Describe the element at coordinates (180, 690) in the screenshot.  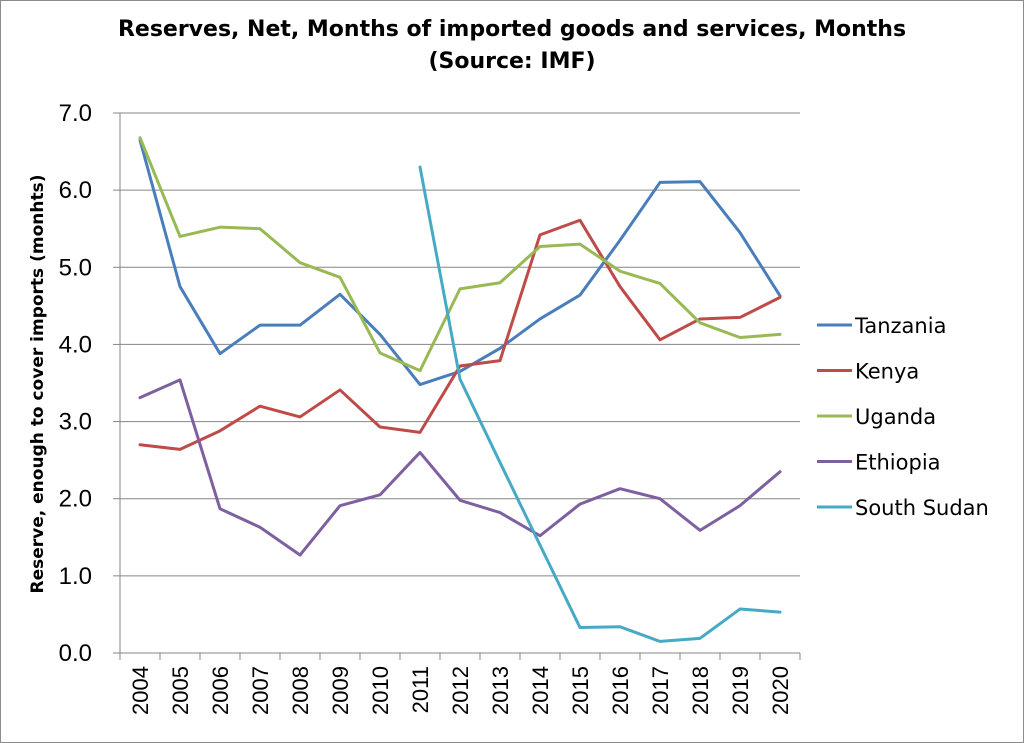
I see `x-tick-label: 2005` at that location.